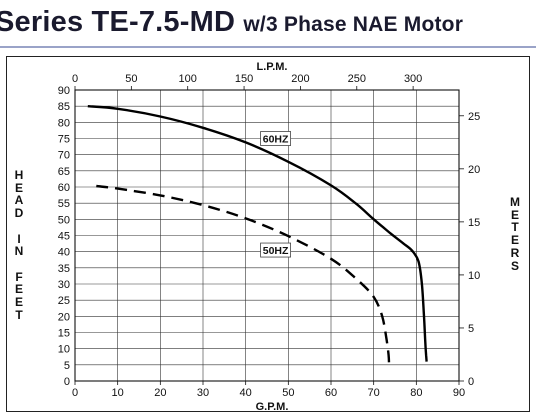  What do you see at coordinates (160, 393) in the screenshot?
I see `x-tick-label: 20` at bounding box center [160, 393].